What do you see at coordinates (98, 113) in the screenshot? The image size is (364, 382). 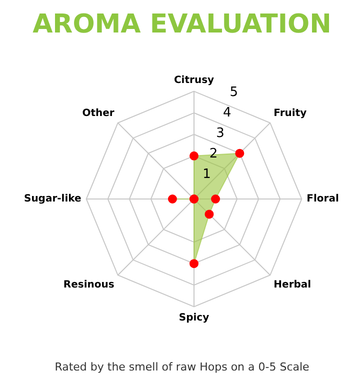 I see `spoke-label: Other` at bounding box center [98, 113].